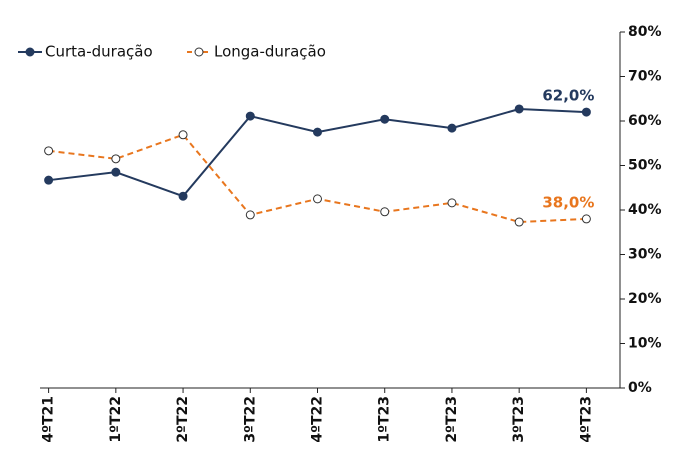 The width and height of the screenshot is (673, 450). What do you see at coordinates (318, 419) in the screenshot?
I see `x-tick-label: 4ºT22` at bounding box center [318, 419].